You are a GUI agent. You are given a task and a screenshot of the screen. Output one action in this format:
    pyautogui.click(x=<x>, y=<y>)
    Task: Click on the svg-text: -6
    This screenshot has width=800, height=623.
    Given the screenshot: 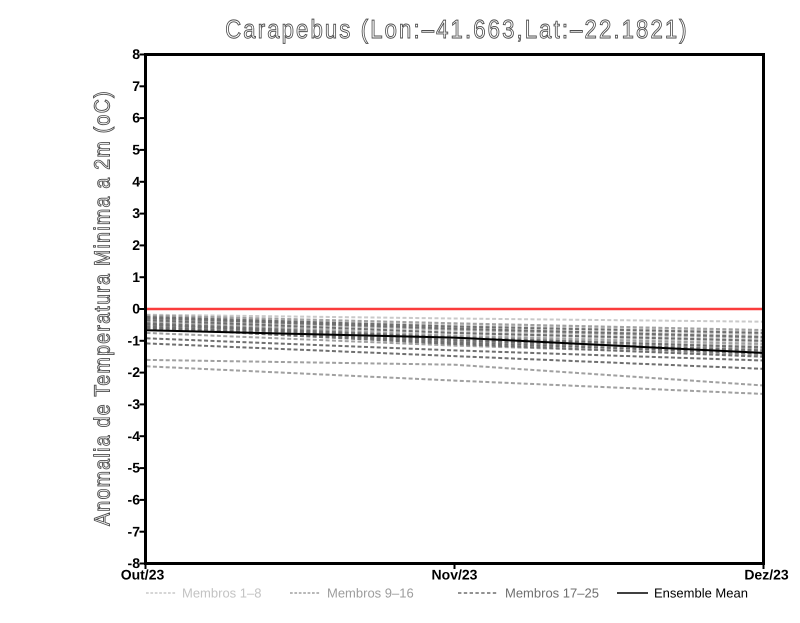 What is the action you would take?
    pyautogui.click(x=134, y=500)
    